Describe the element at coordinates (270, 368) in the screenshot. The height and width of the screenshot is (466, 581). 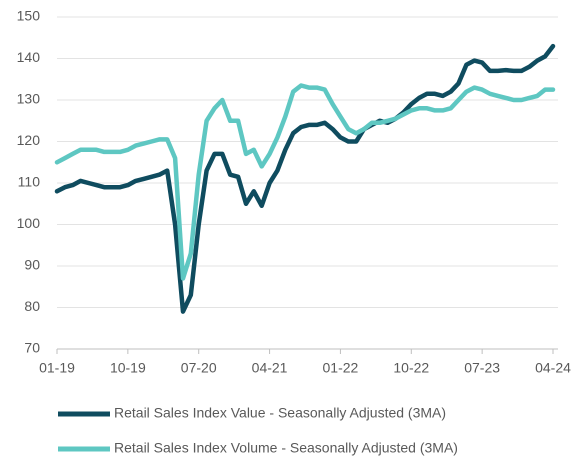
I see `x-tick-label: 04-21` at that location.